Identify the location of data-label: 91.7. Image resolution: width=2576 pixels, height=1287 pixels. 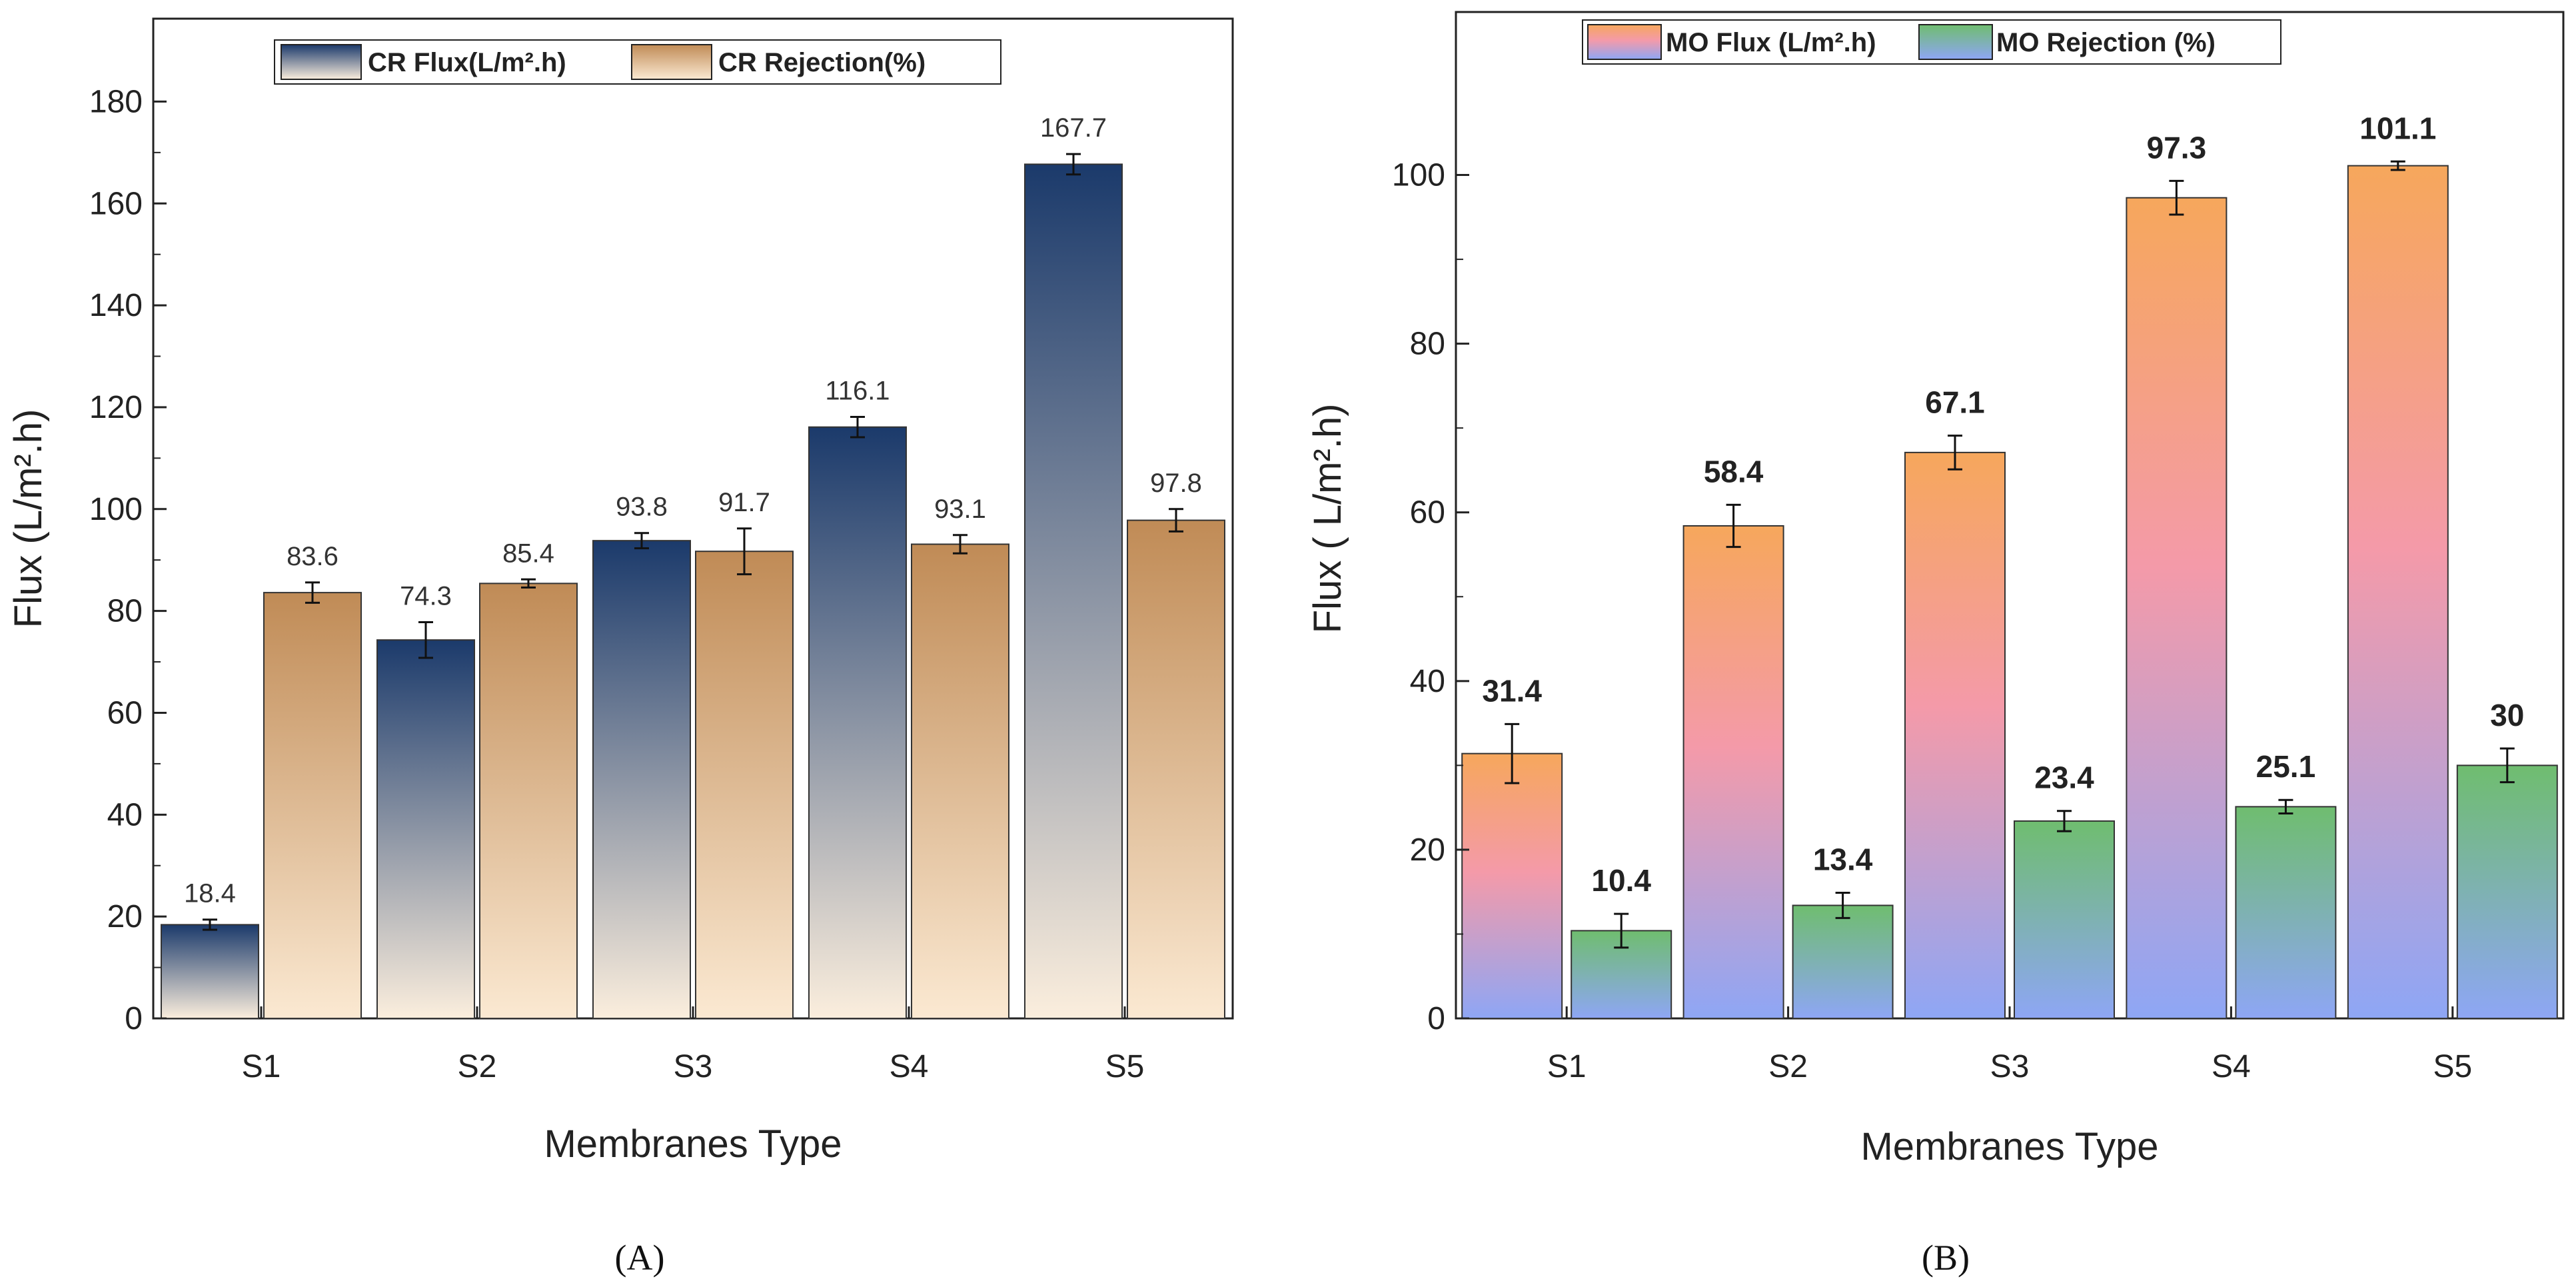
(744, 503).